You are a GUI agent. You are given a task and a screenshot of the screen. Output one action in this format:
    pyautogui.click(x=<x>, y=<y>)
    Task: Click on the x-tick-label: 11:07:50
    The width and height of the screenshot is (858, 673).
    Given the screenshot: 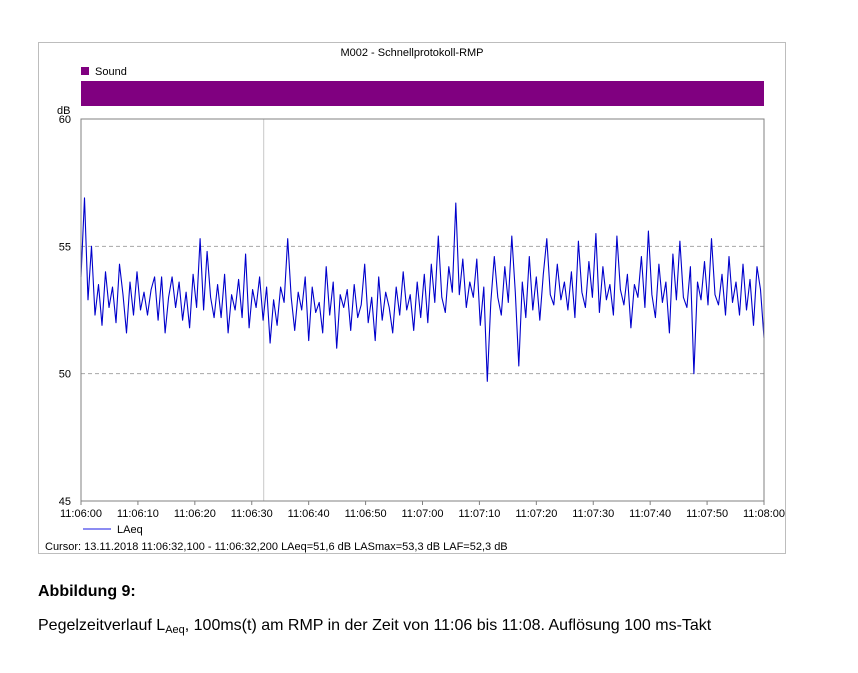 What is the action you would take?
    pyautogui.click(x=707, y=514)
    